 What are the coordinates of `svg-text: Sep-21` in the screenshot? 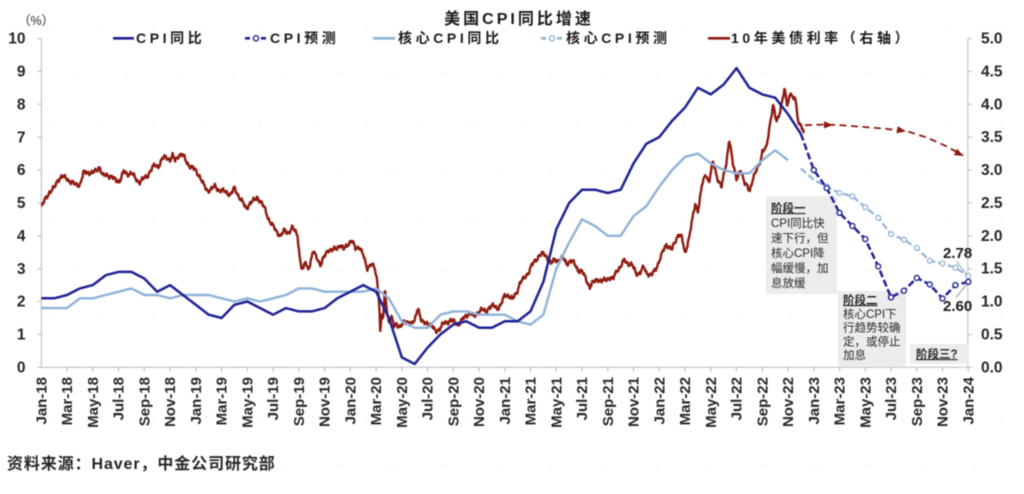 It's located at (608, 401).